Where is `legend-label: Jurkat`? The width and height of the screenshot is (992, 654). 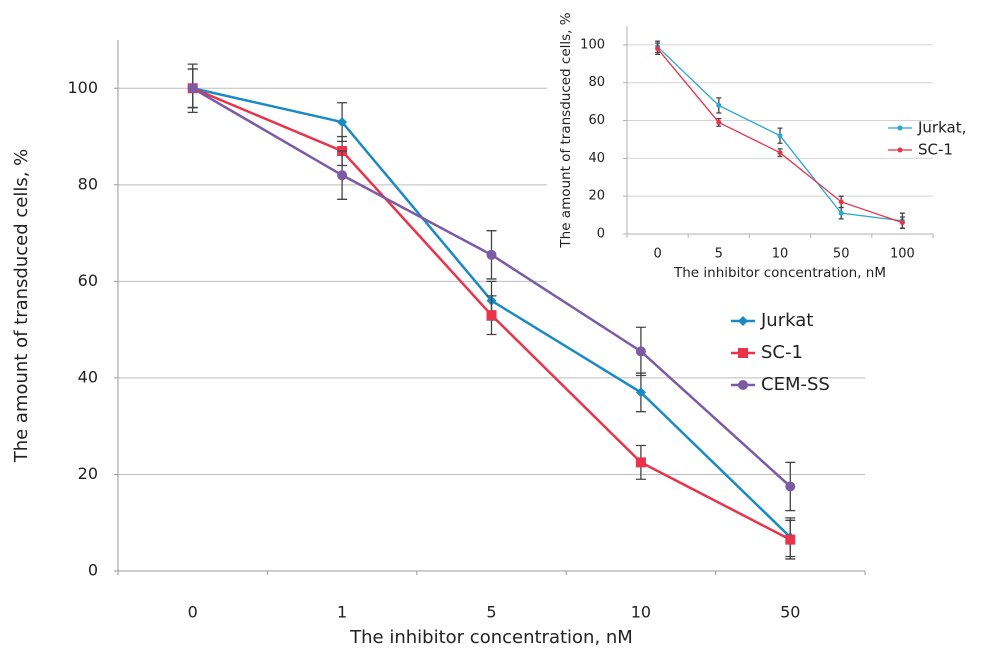
legend-label: Jurkat is located at coordinates (786, 320).